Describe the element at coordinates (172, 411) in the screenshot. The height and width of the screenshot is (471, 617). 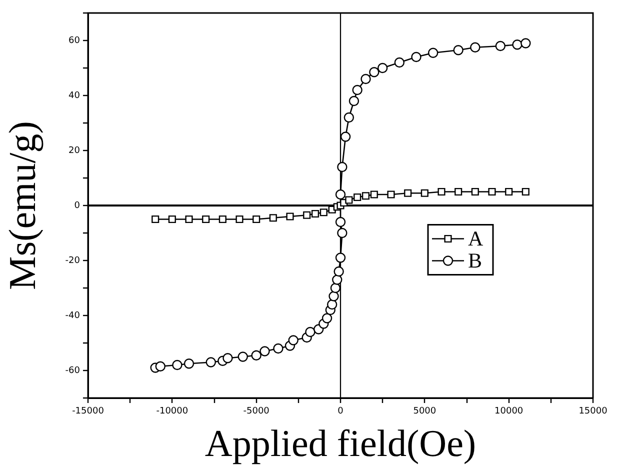
I see `x-tick-label: -10000` at that location.